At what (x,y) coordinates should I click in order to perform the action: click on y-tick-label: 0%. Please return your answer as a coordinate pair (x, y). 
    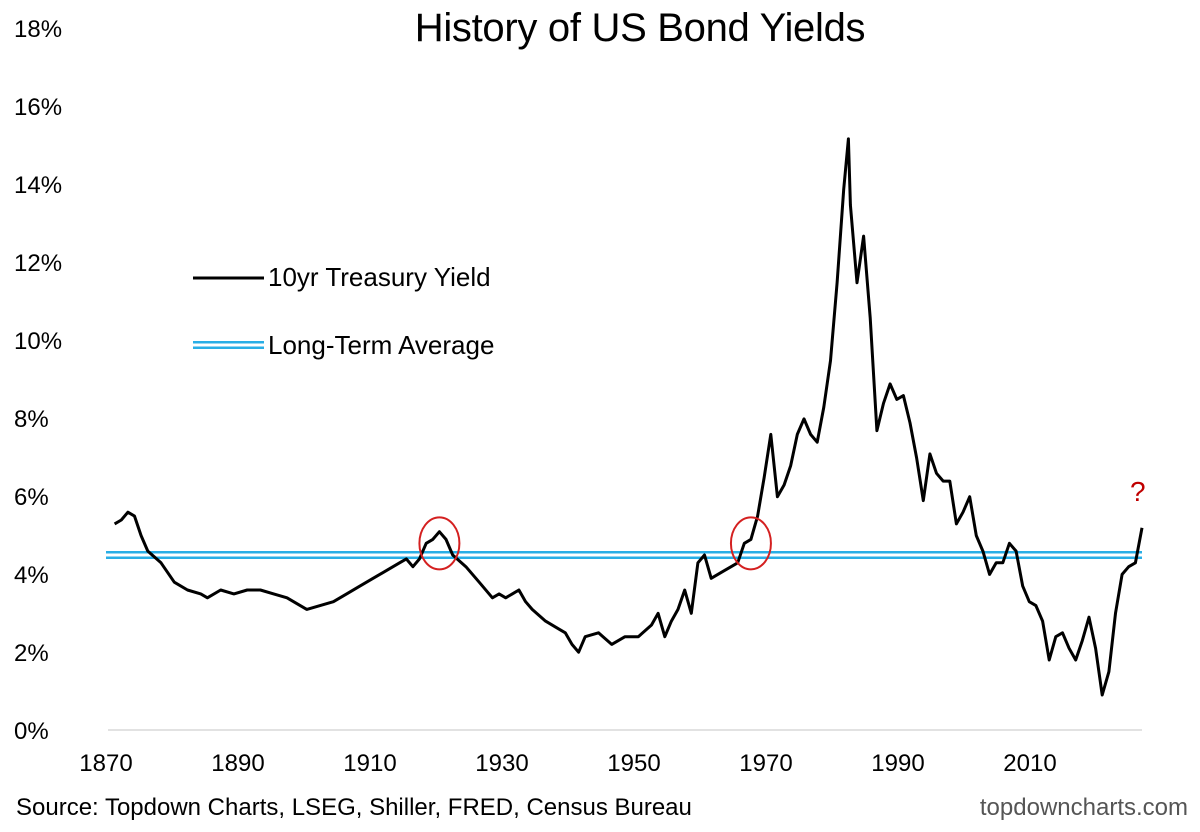
    Looking at the image, I should click on (31, 731).